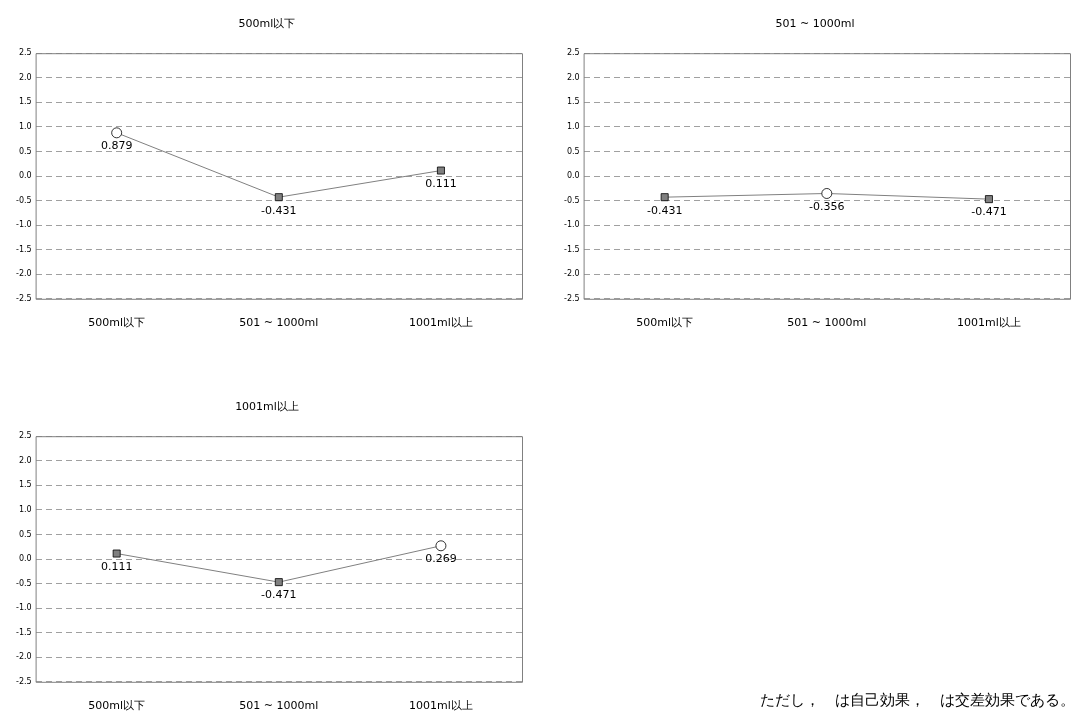 Image resolution: width=1083 pixels, height=713 pixels. I want to click on data-label: 0.269, so click(441, 559).